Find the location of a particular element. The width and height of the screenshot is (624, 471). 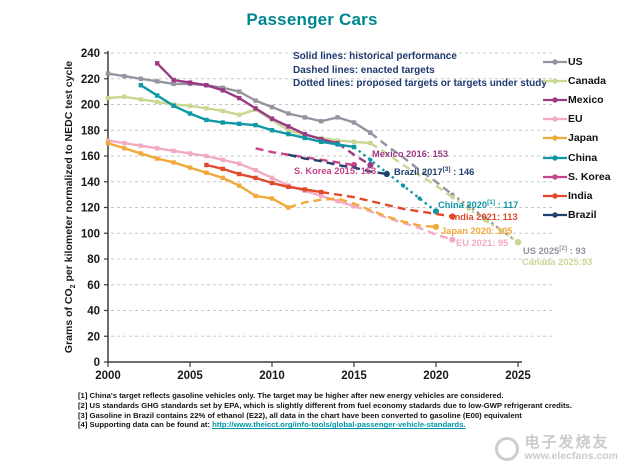

legend-item-s-korea: S. Korea is located at coordinates (577, 176).